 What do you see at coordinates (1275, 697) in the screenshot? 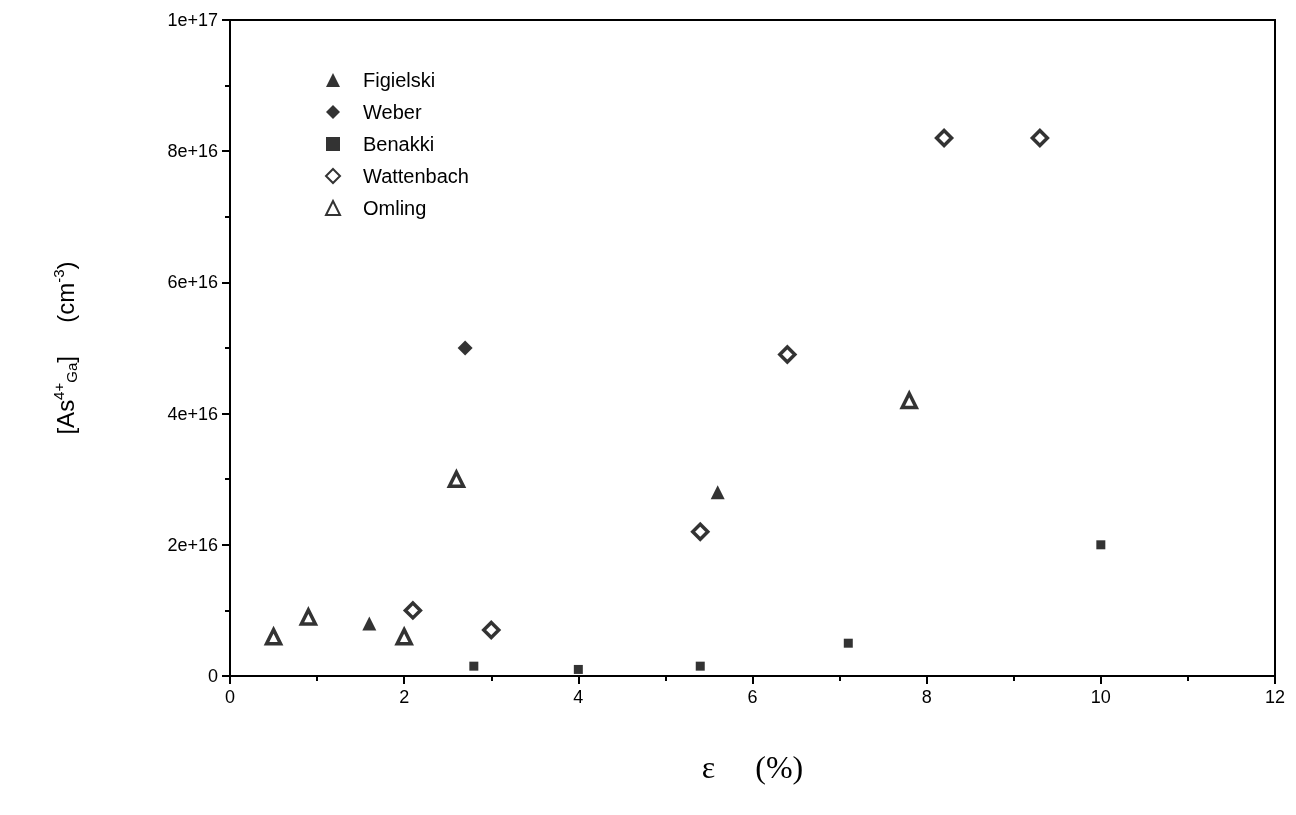
I see `x-tick-label: 12` at bounding box center [1275, 697].